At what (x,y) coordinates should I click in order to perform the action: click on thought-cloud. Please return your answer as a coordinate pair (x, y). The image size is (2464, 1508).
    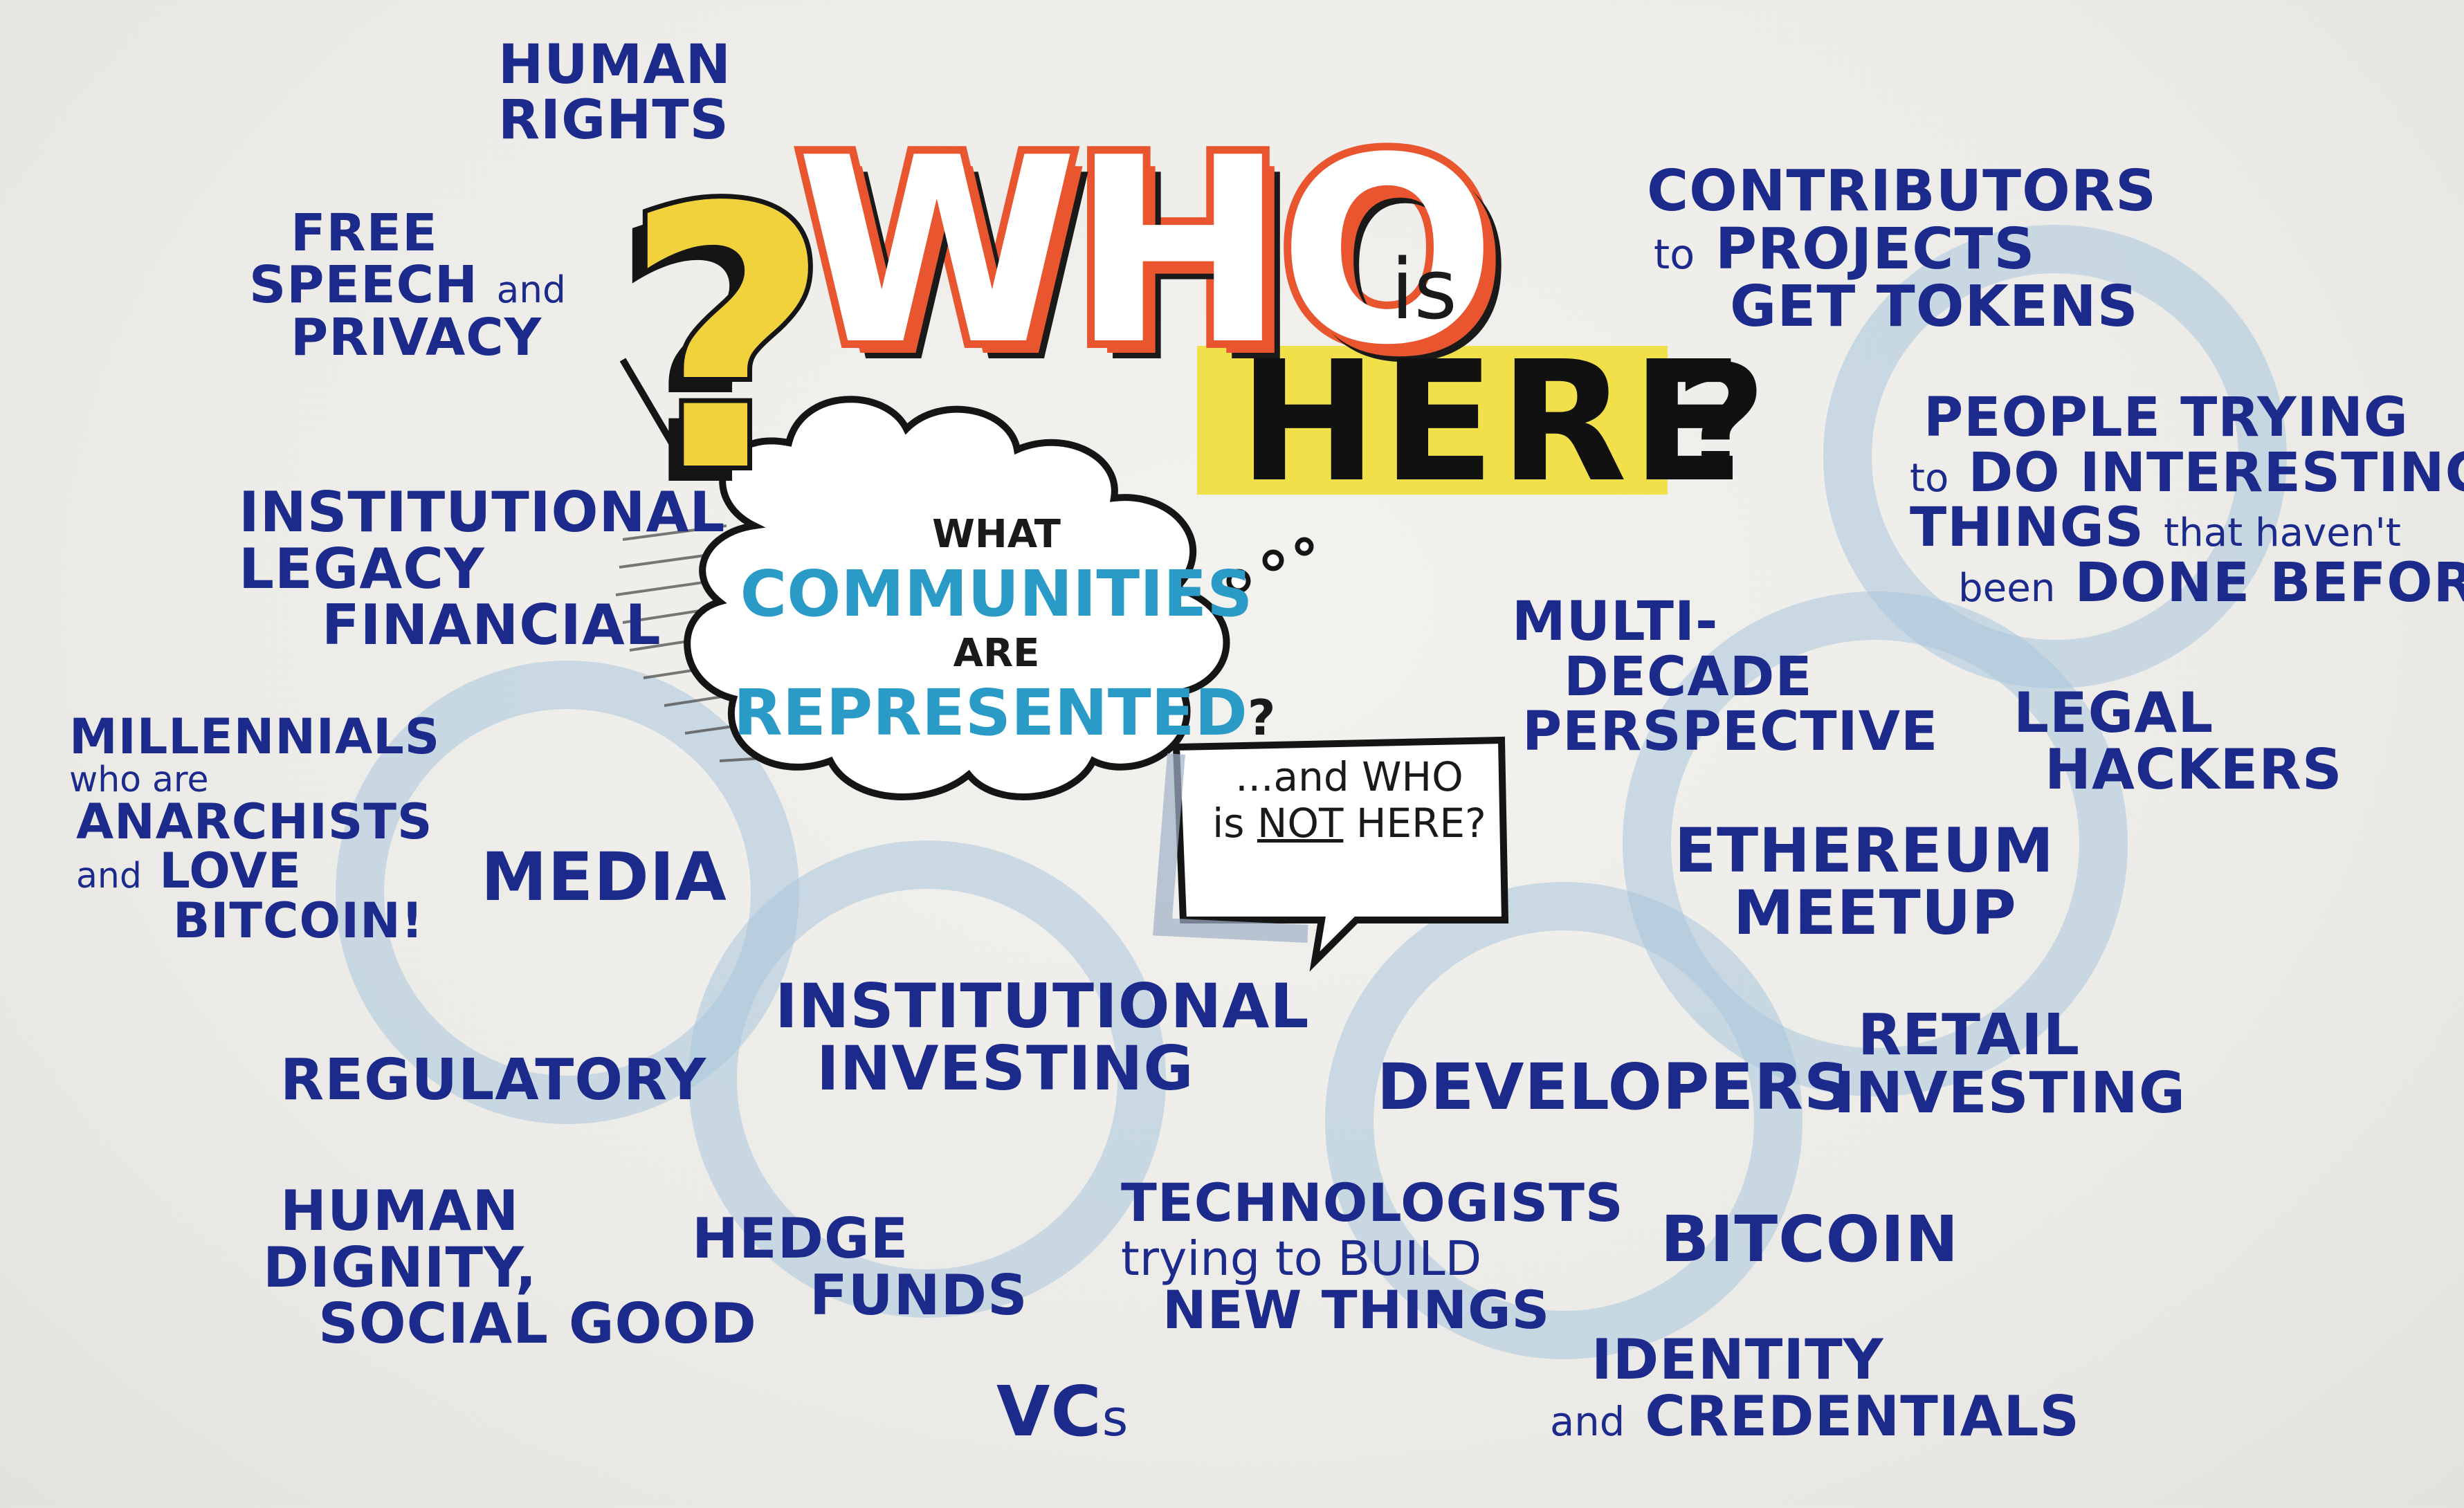
    Looking at the image, I should click on (957, 598).